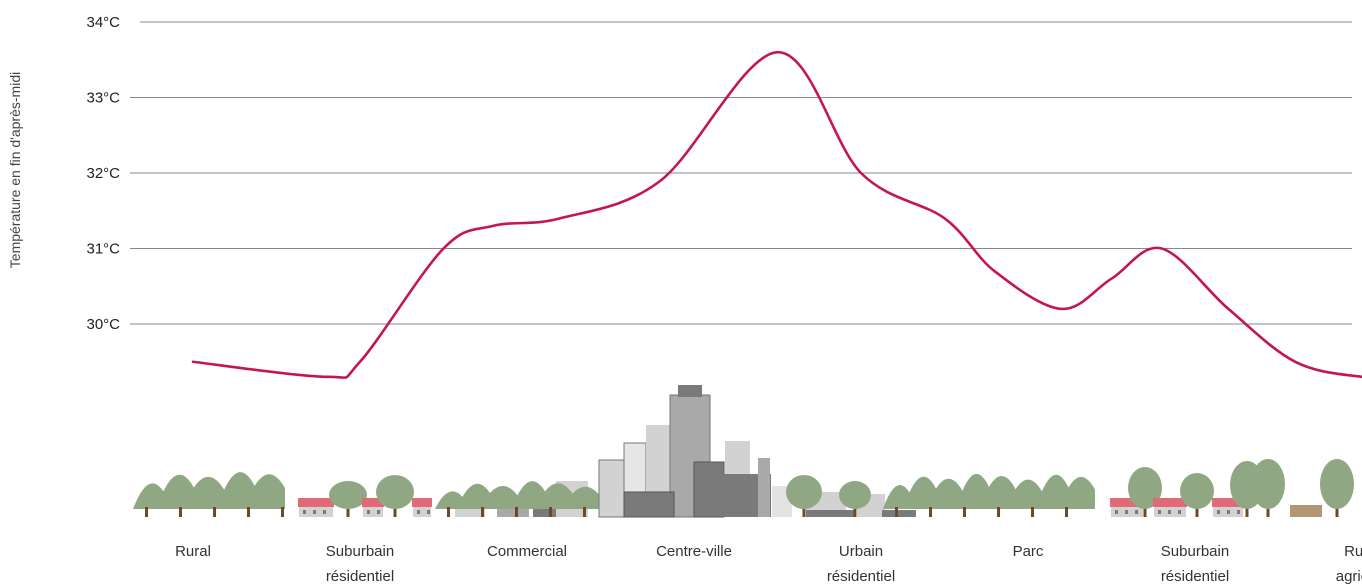  What do you see at coordinates (15, 170) in the screenshot?
I see `y-axis-label: Température en fin d'après-midi` at bounding box center [15, 170].